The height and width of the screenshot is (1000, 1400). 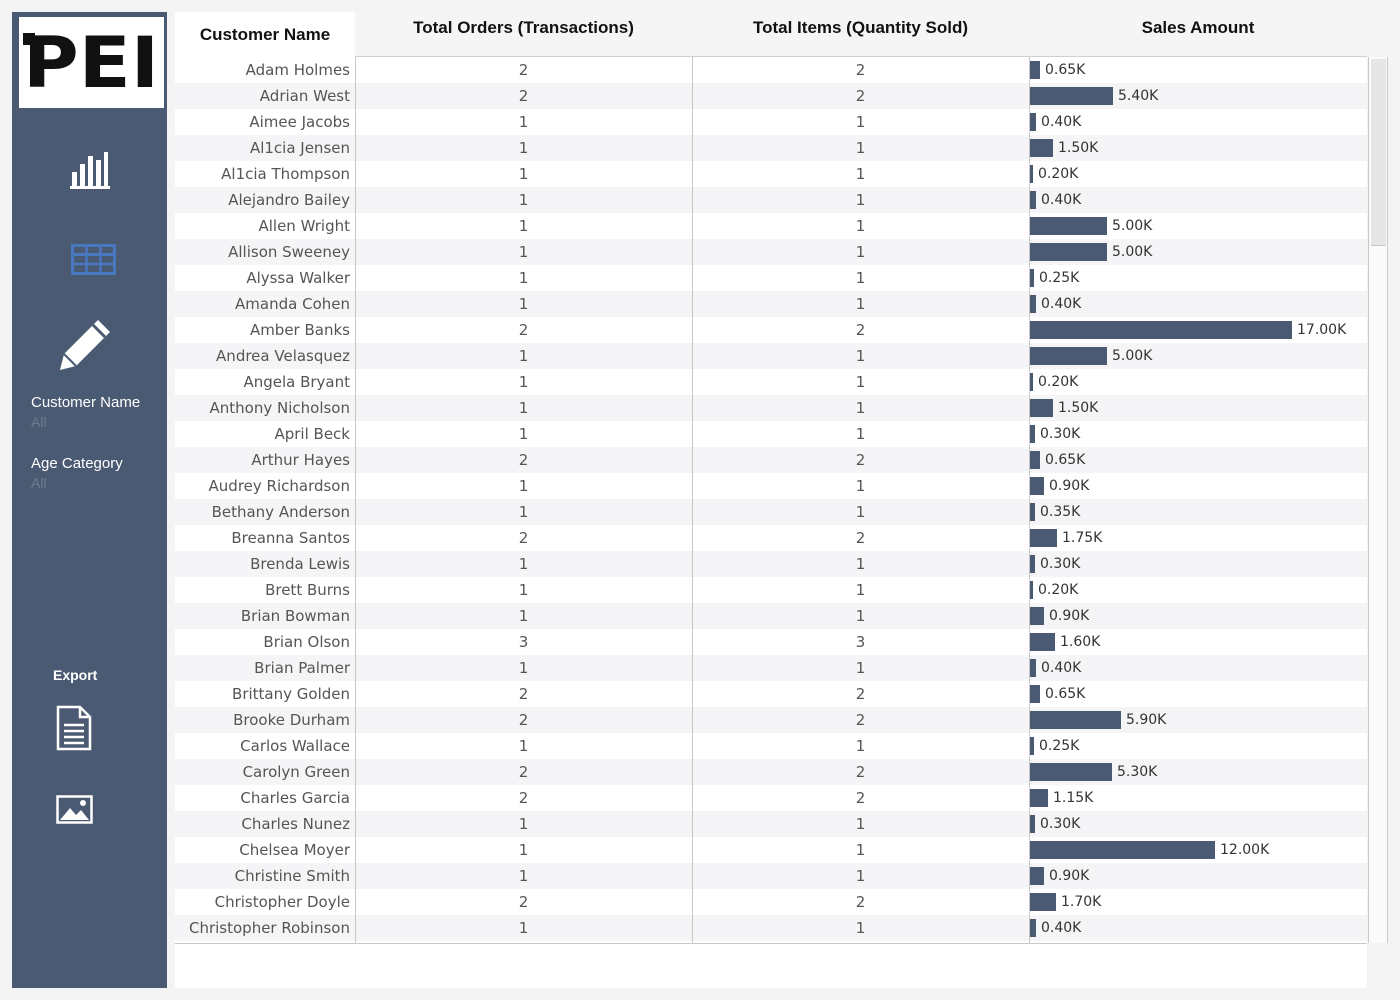 I want to click on document-export-icon, so click(x=74, y=728).